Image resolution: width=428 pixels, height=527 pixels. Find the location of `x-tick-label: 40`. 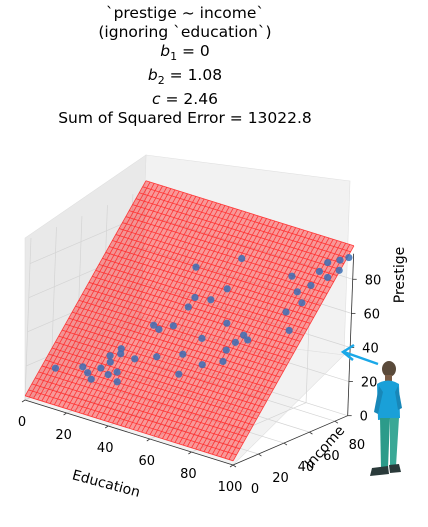

x-tick-label: 40 is located at coordinates (105, 448).